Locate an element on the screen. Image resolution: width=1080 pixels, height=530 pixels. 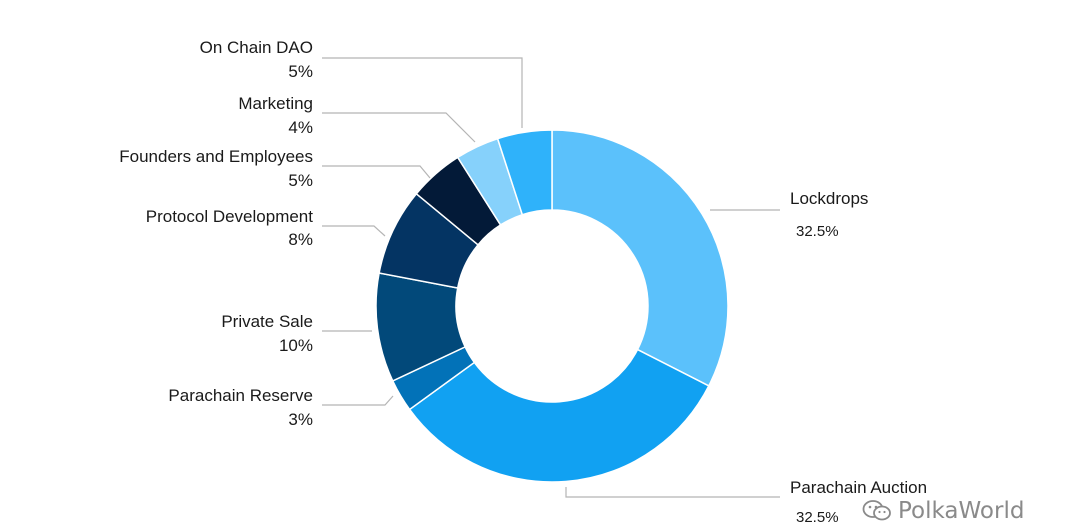
leader-protocol-development is located at coordinates (354, 231).